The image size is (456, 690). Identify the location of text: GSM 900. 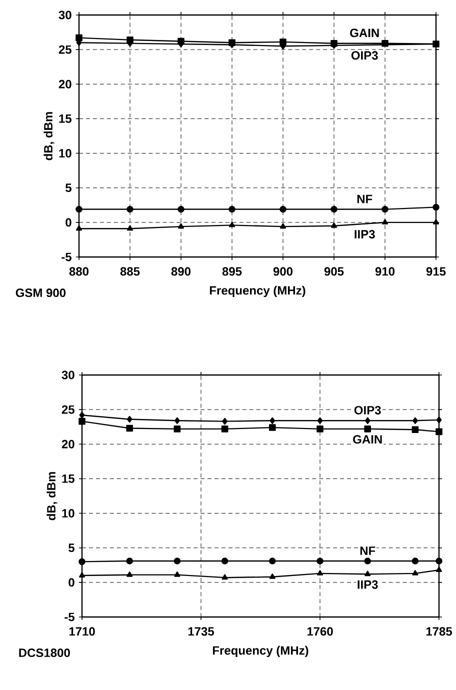
(41, 293).